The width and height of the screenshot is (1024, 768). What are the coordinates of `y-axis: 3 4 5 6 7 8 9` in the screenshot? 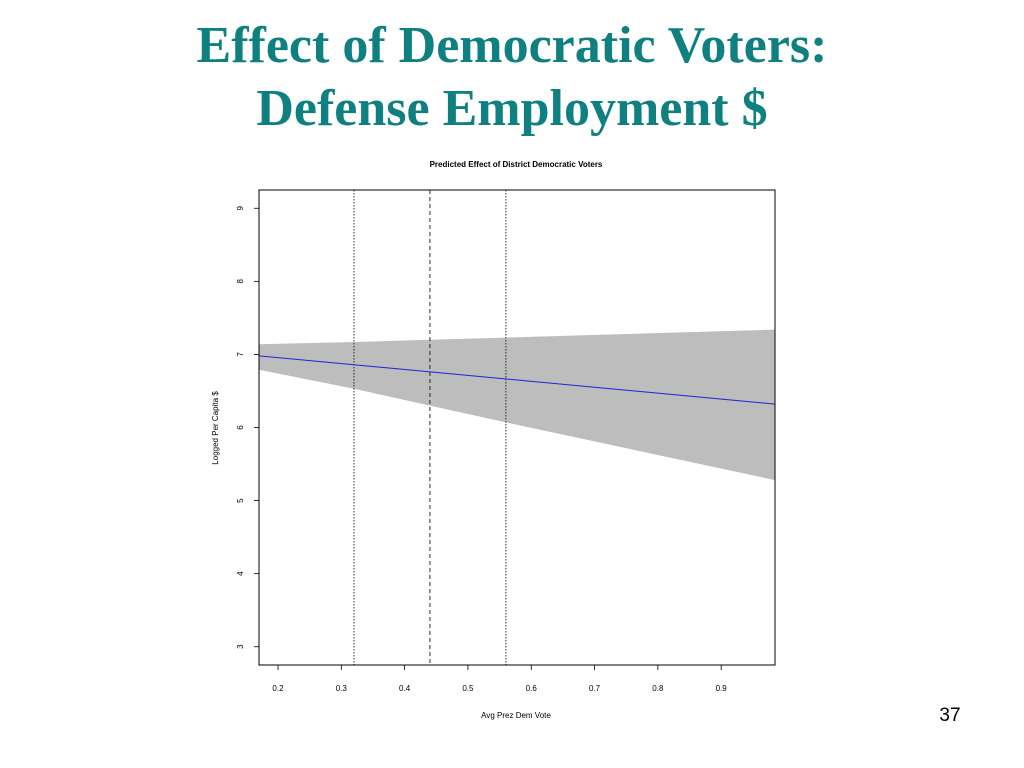 It's located at (247, 427).